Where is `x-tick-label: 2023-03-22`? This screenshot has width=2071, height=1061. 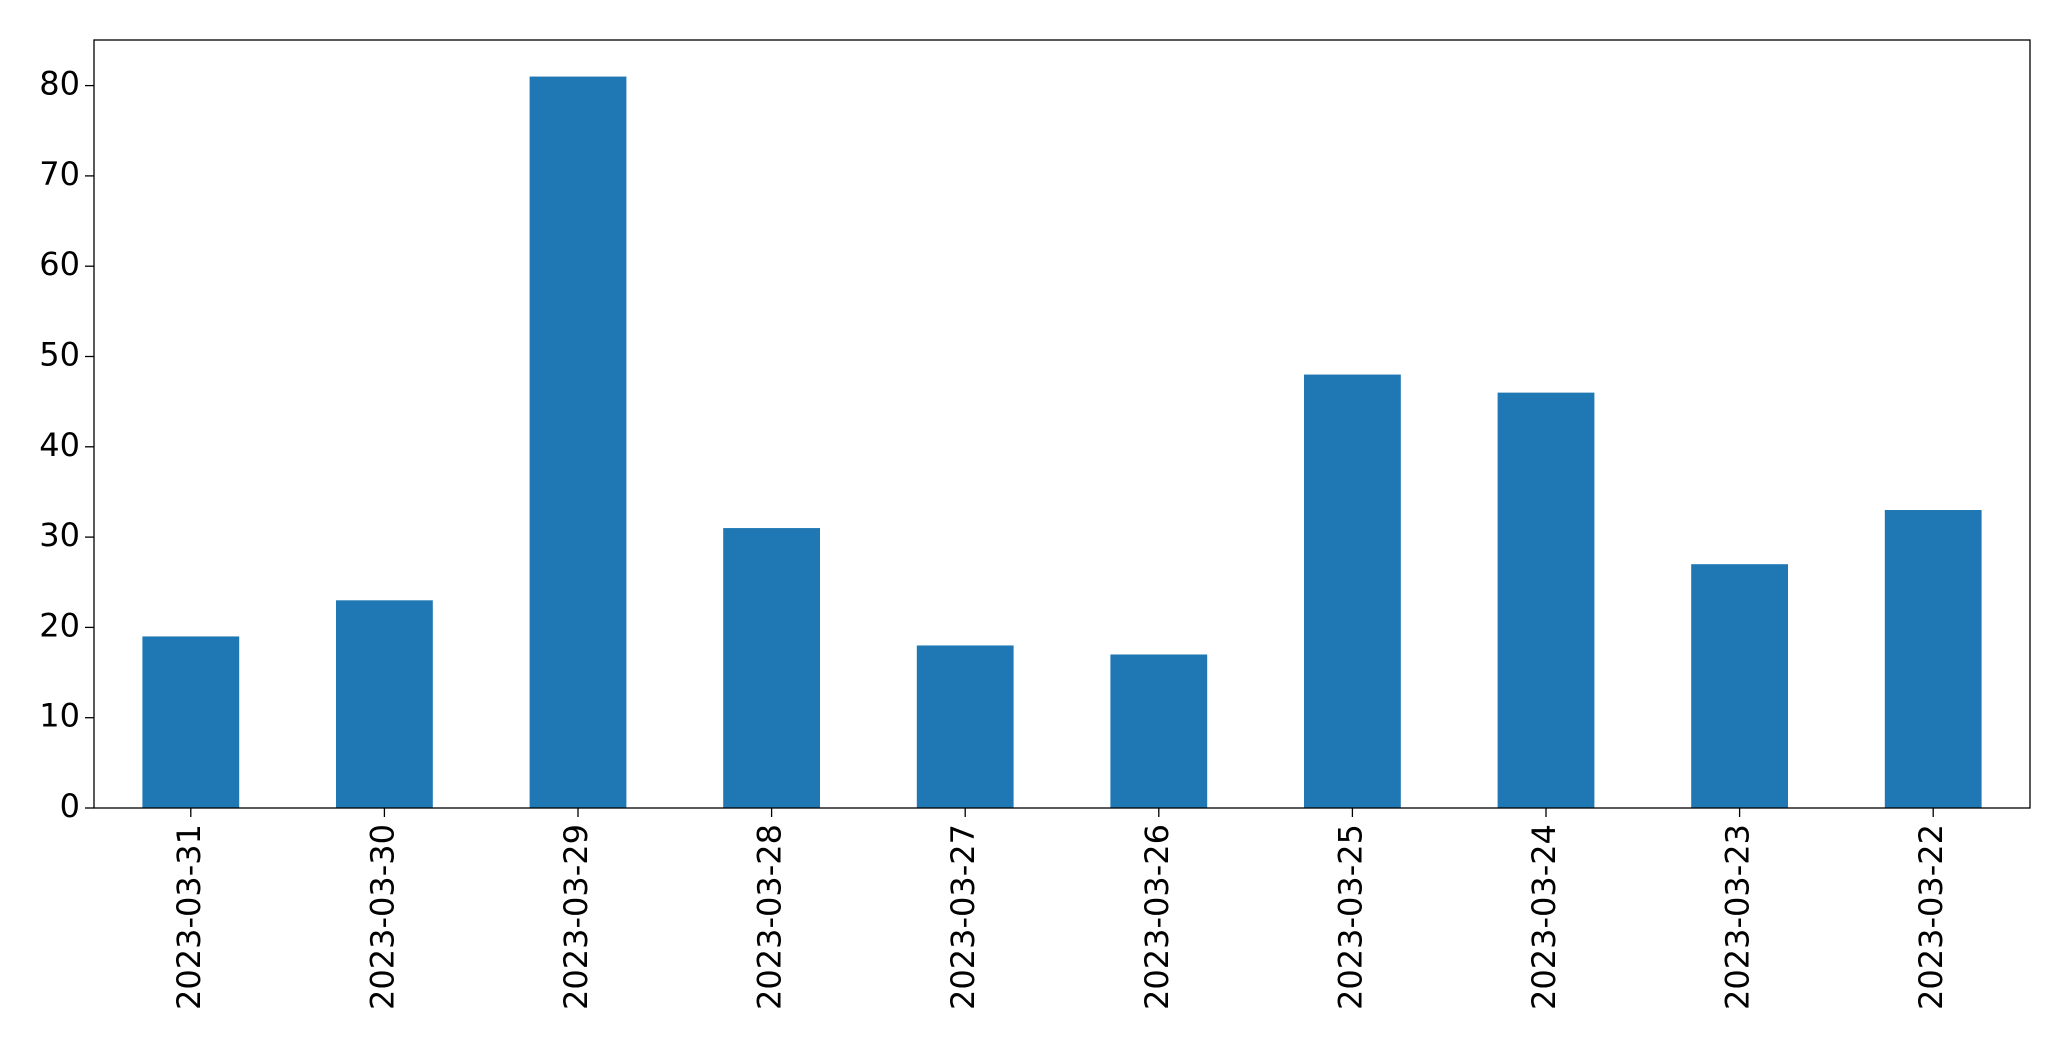
x-tick-label: 2023-03-22 is located at coordinates (1931, 917).